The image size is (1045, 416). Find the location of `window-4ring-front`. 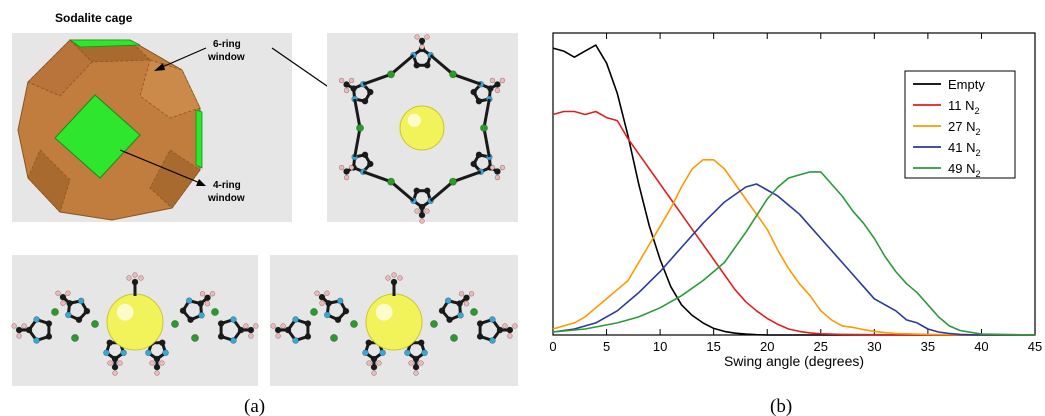

window-4ring-front is located at coordinates (97, 136).